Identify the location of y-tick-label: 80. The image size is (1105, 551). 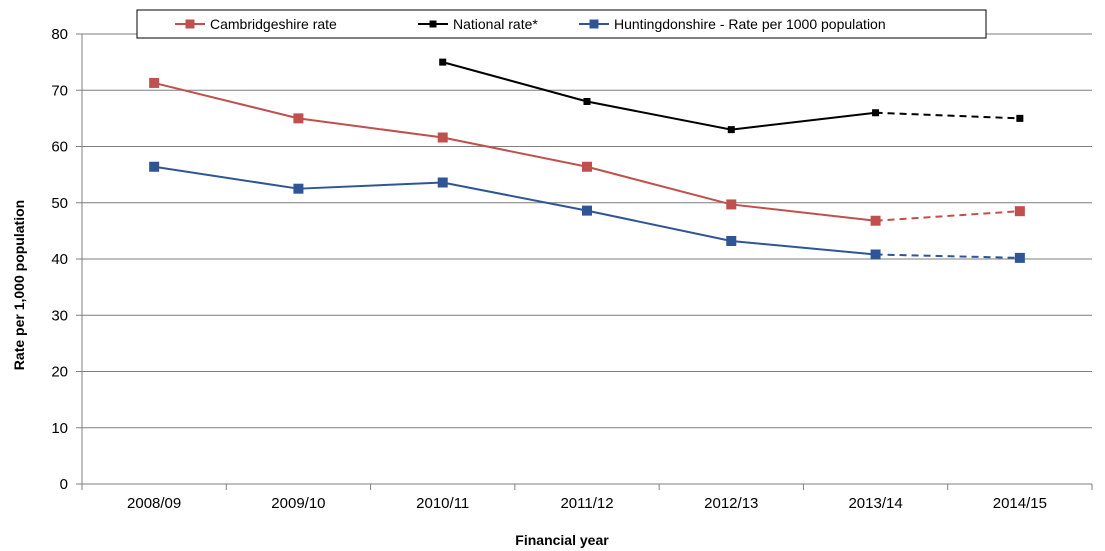
(59, 34).